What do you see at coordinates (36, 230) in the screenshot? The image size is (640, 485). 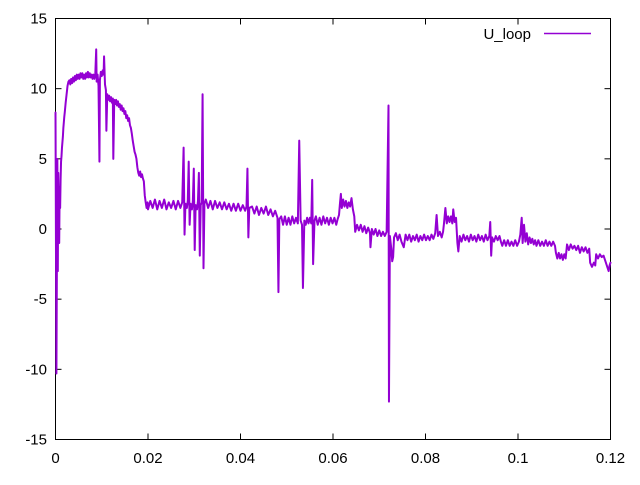 I see `y-axis-tick-labels: -15 -10 -5 0 5 10 15` at bounding box center [36, 230].